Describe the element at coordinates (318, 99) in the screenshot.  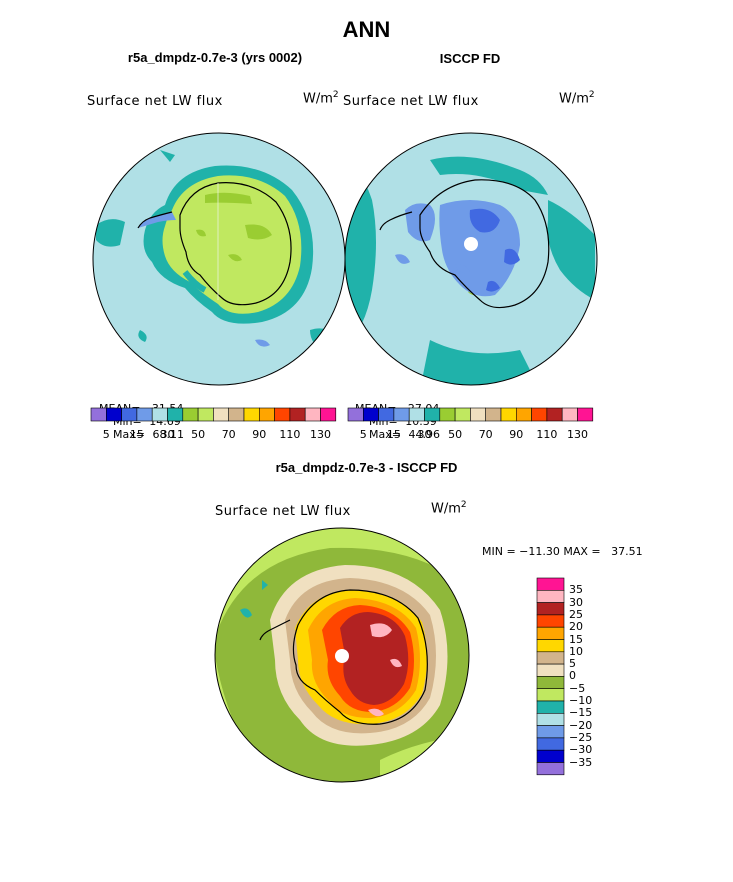
I see `panel1-units-base: W/m` at that location.